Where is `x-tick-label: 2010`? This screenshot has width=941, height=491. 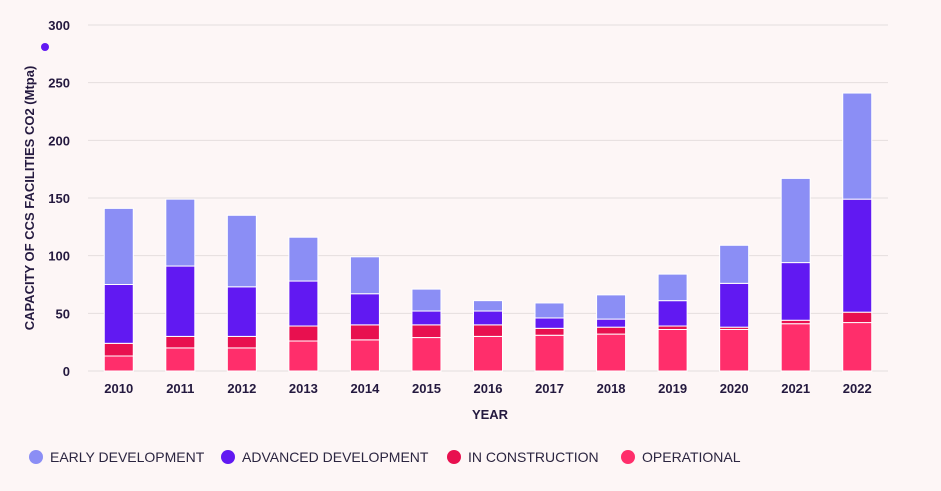
x-tick-label: 2010 is located at coordinates (118, 388).